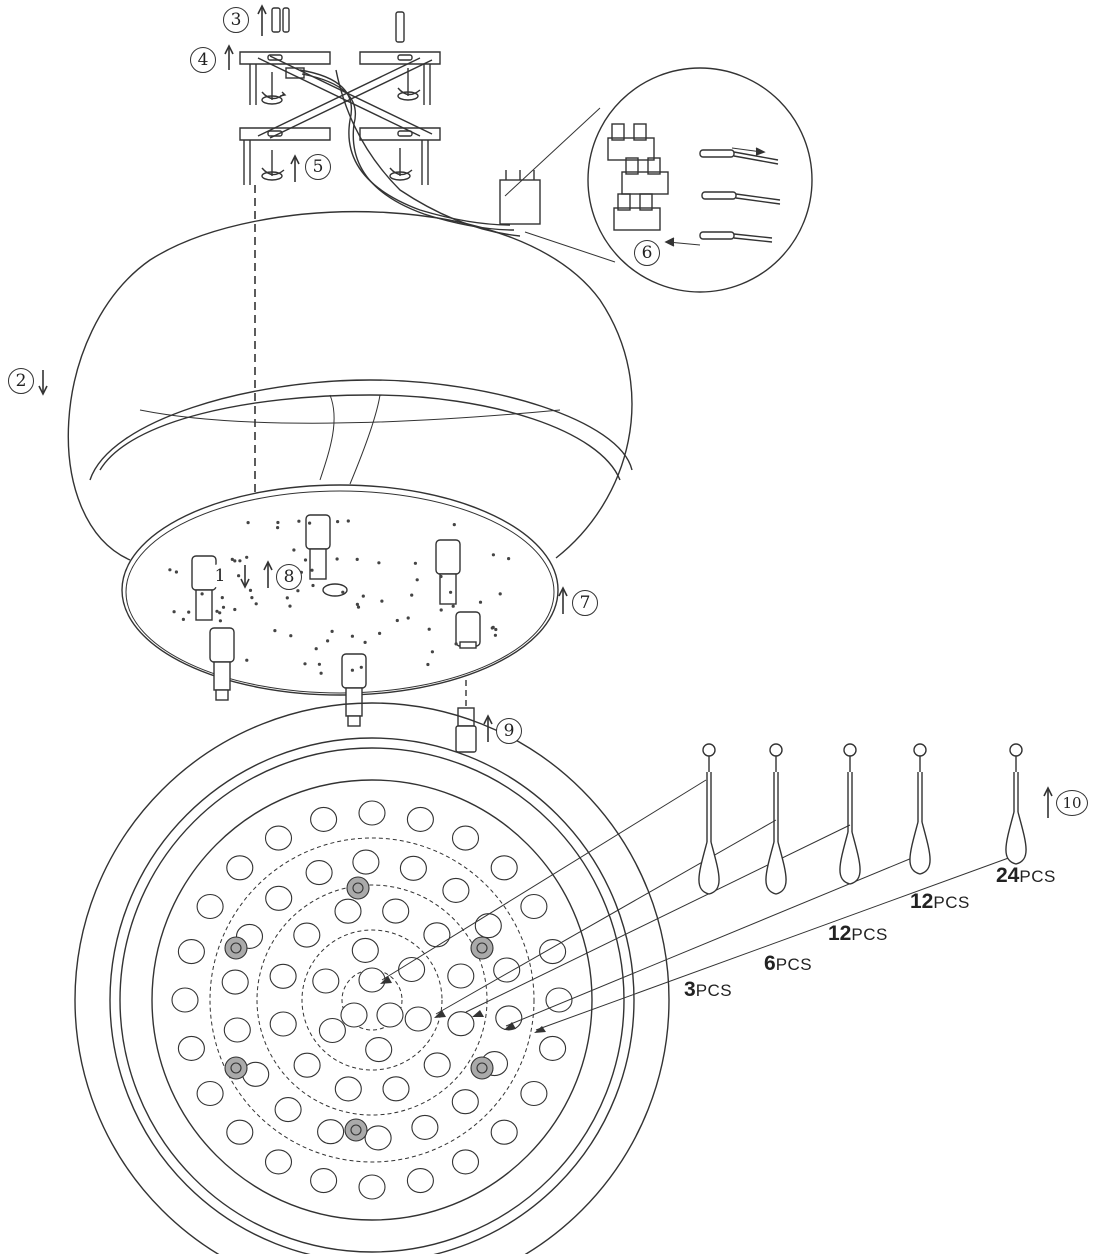 The width and height of the screenshot is (1093, 1254). I want to click on crystal-drop, so click(850, 858).